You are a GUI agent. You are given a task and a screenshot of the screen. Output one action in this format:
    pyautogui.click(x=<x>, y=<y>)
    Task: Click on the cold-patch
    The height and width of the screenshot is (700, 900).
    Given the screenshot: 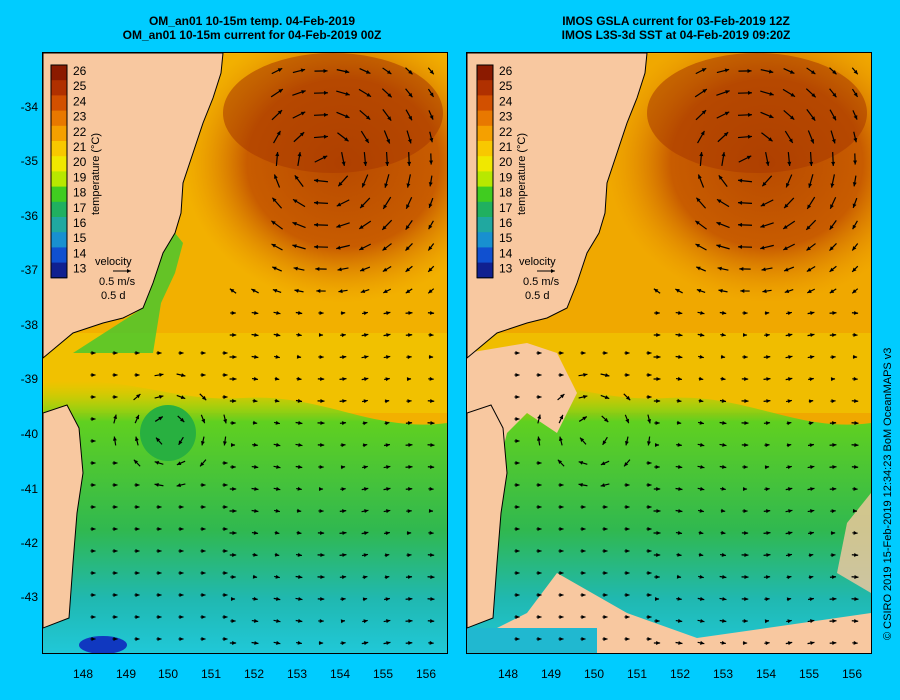 What is the action you would take?
    pyautogui.click(x=103, y=644)
    